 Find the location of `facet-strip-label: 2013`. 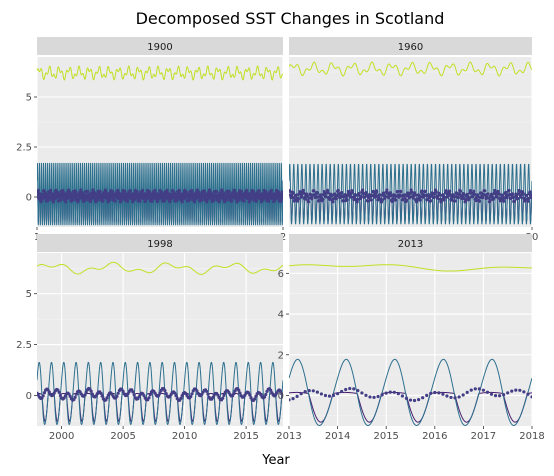

facet-strip-label: 2013 is located at coordinates (410, 244).